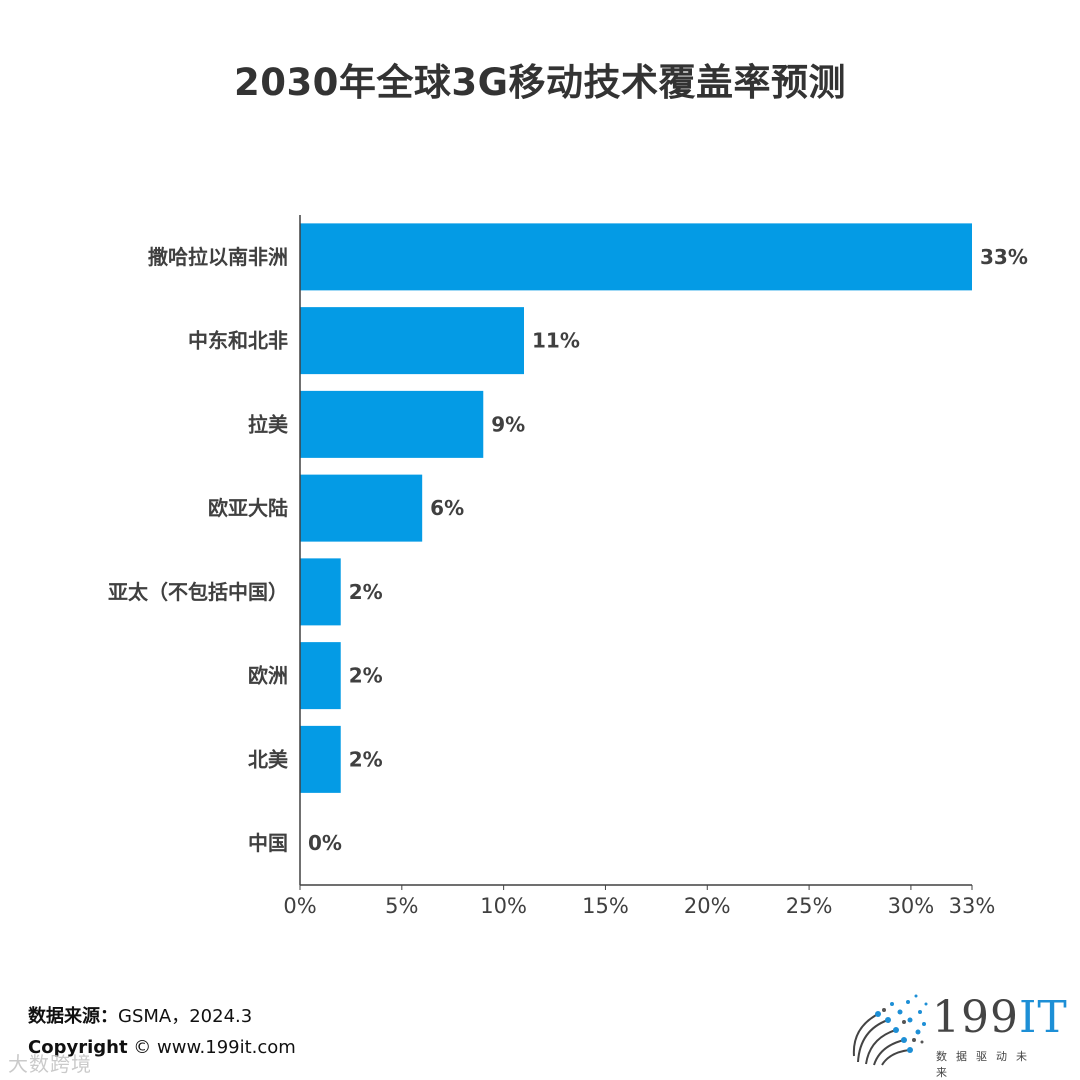 Image resolution: width=1080 pixels, height=1080 pixels. What do you see at coordinates (198, 592) in the screenshot?
I see `category-label: 亚太（不包括中国）` at bounding box center [198, 592].